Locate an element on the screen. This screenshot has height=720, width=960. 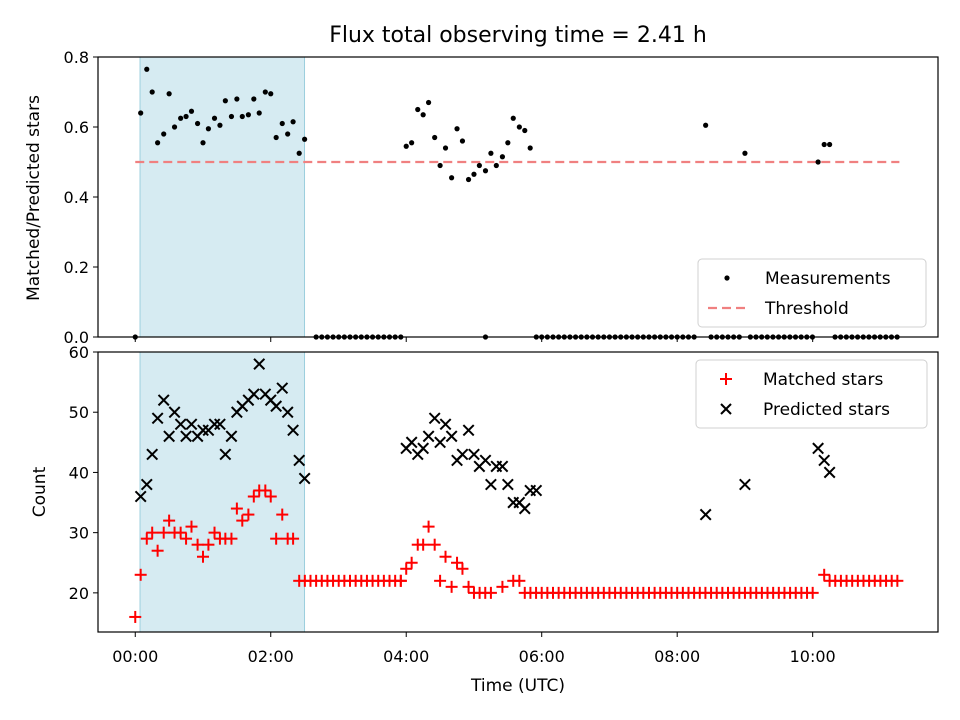
top-legend: Measurements Threshold is located at coordinates (812, 293).